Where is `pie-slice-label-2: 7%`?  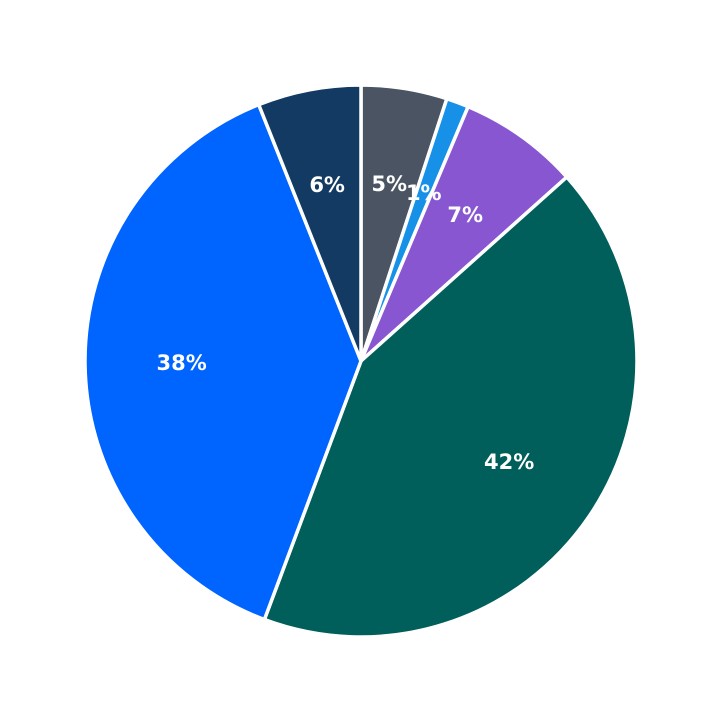
pie-slice-label-2: 7% is located at coordinates (465, 215).